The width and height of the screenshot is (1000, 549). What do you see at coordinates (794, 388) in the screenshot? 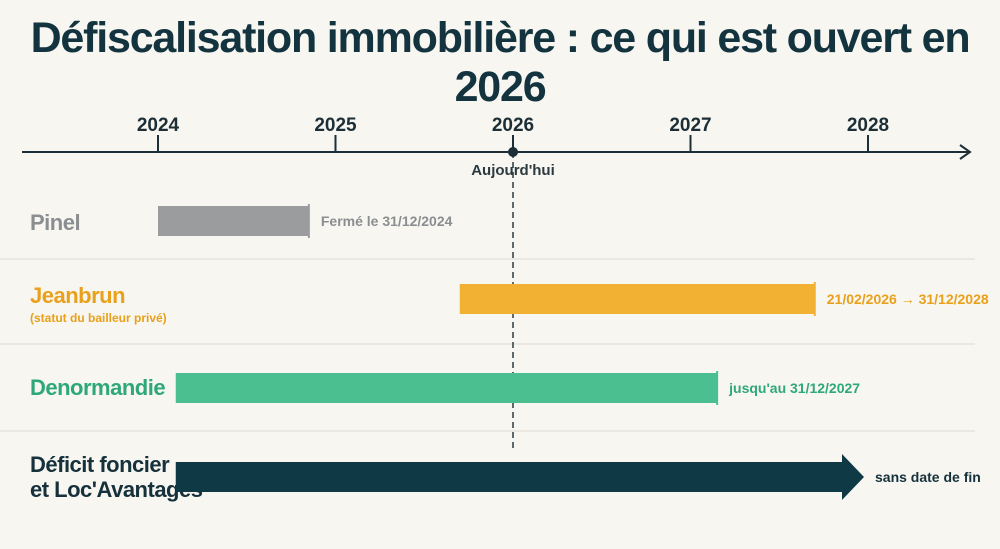
I see `end-label-denormandie: jusqu'au 31/12/2027` at bounding box center [794, 388].